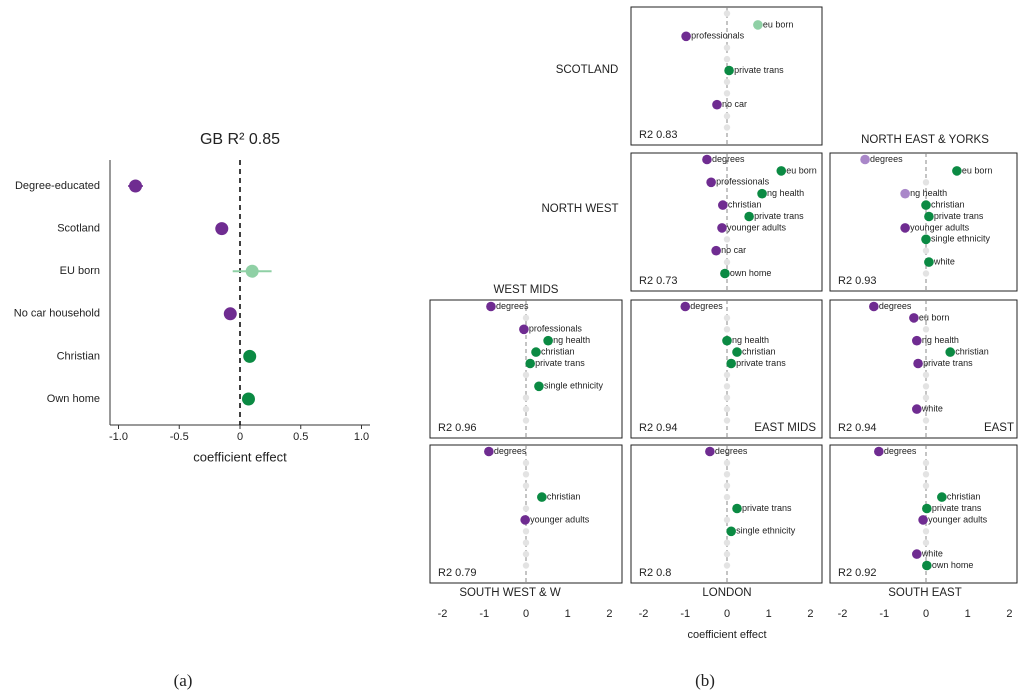 This screenshot has width=1018, height=694. Describe the element at coordinates (857, 573) in the screenshot. I see `r2-note: R2 0.92` at that location.